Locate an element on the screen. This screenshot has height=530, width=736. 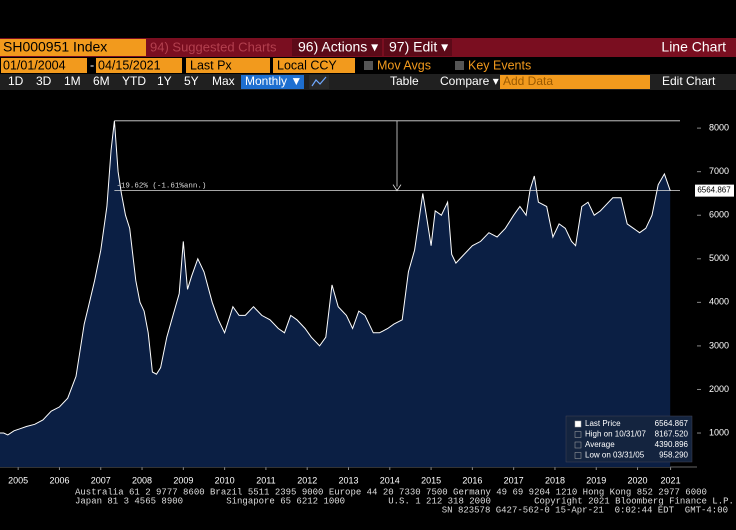
stats-value: 958.290 is located at coordinates (673, 455).